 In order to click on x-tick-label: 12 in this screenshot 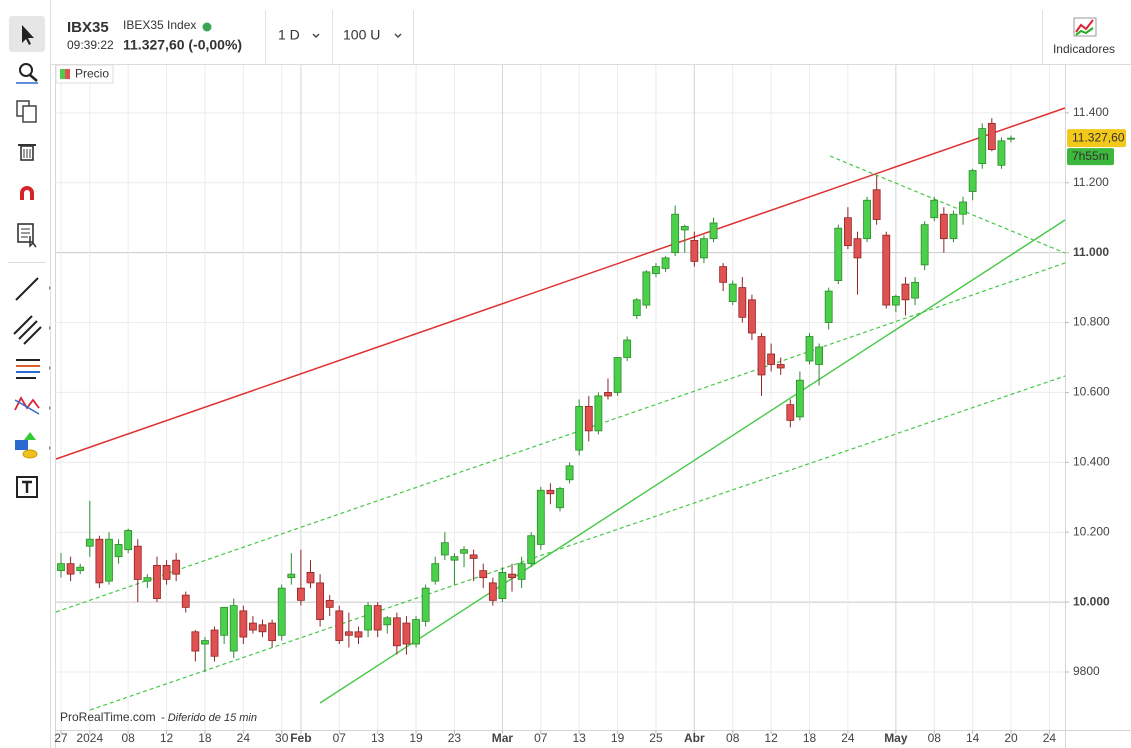, I will do `click(167, 738)`.